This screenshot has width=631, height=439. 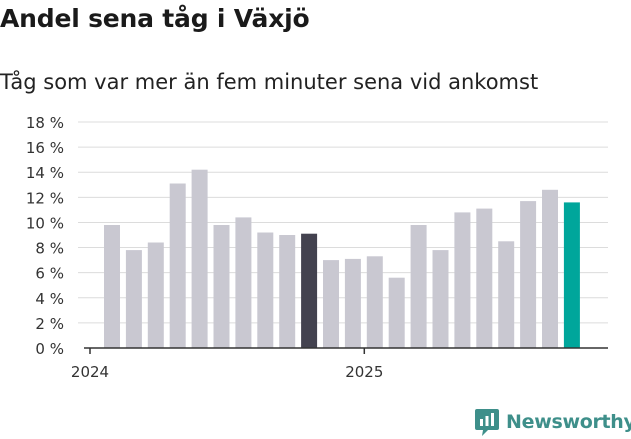 What do you see at coordinates (45, 173) in the screenshot?
I see `y-tick-label: 14 %` at bounding box center [45, 173].